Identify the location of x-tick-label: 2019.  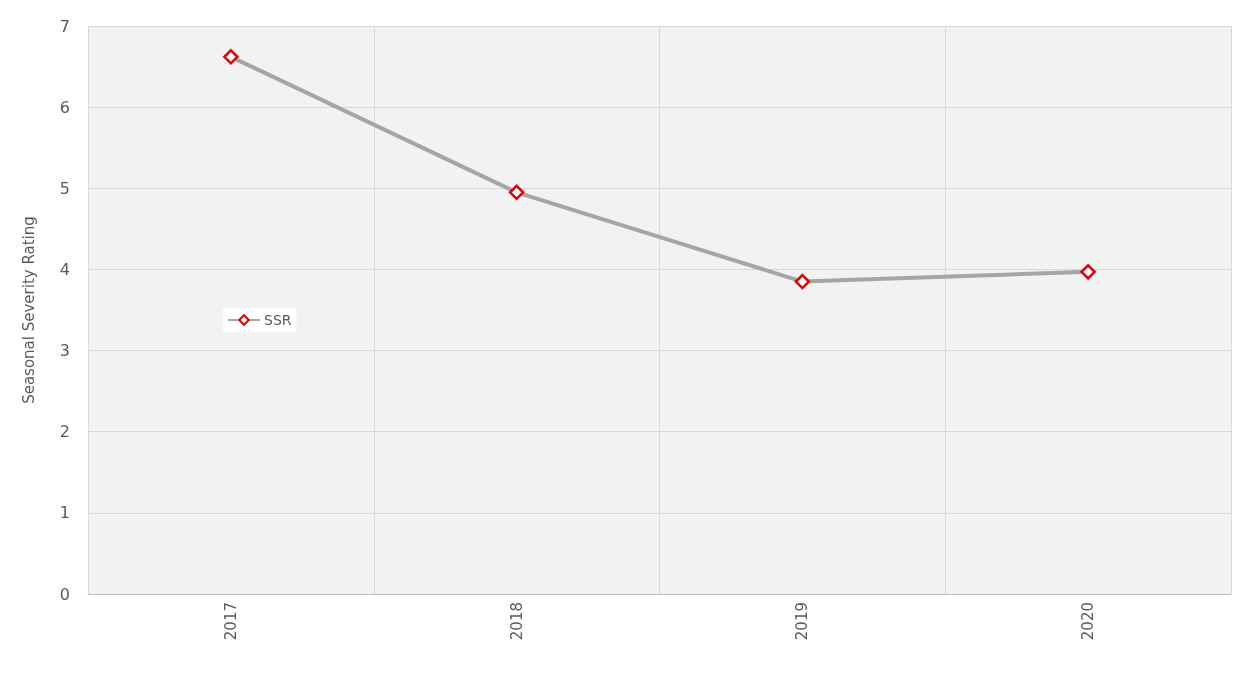
(802, 621).